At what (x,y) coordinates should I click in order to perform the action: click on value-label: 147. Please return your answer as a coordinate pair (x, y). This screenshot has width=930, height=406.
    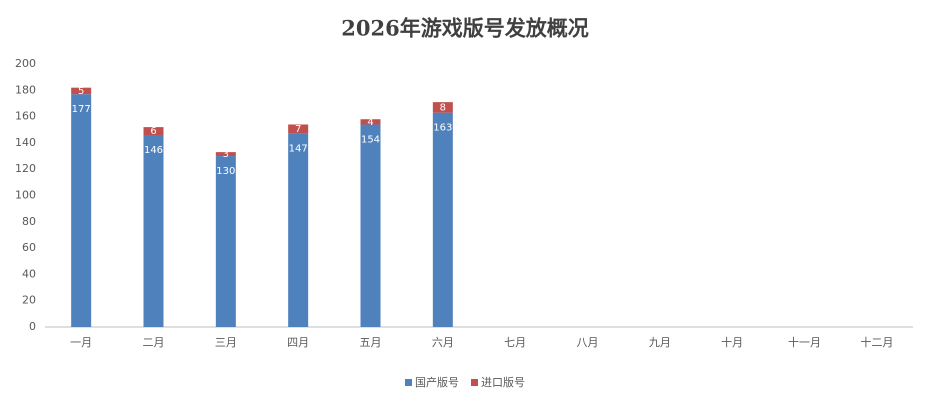
    Looking at the image, I should click on (298, 149).